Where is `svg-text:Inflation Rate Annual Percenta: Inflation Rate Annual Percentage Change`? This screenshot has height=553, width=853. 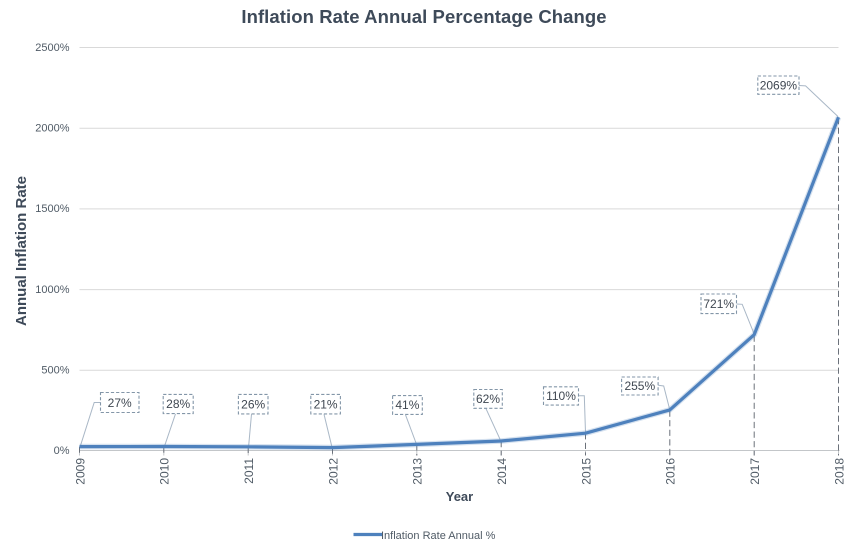 svg-text:Inflation Rate Annual Percenta: Inflation Rate Annual Percentage Change is located at coordinates (423, 16).